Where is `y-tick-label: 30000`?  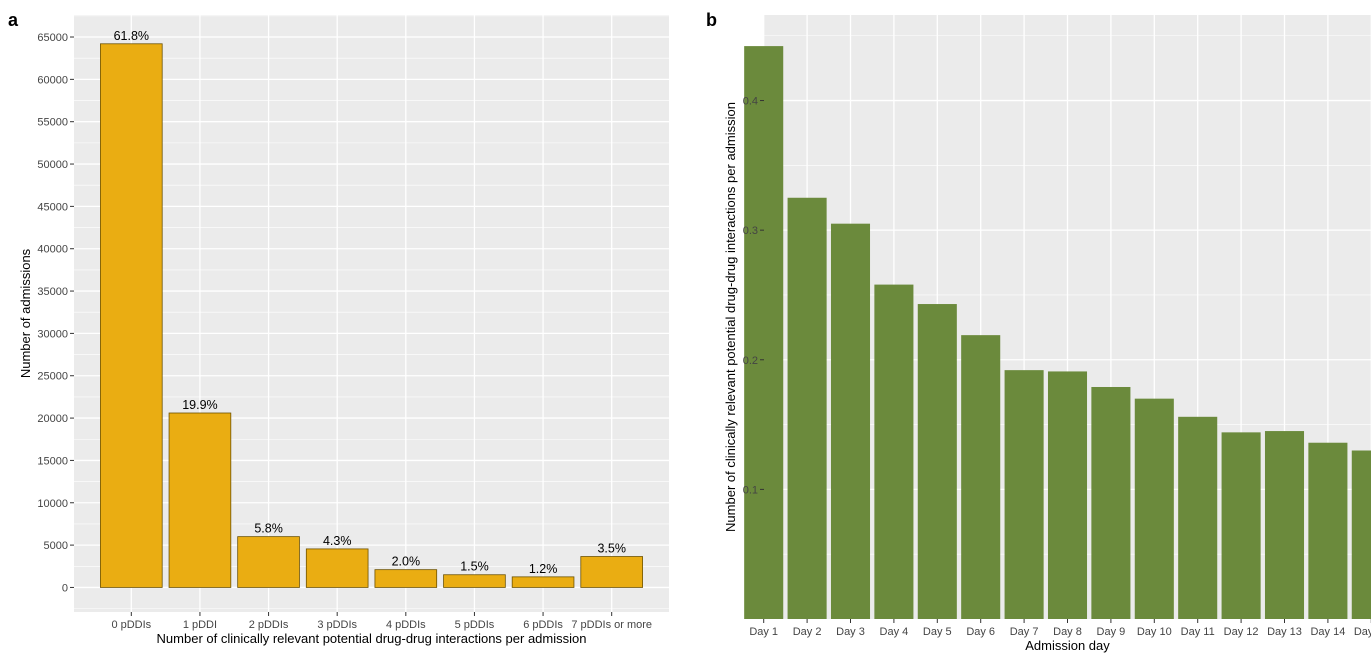 y-tick-label: 30000 is located at coordinates (52, 334).